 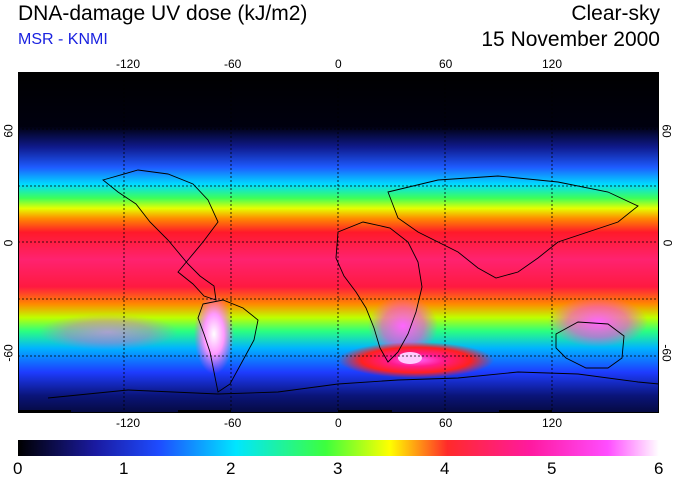 I want to click on colorbar-label: 1, so click(x=124, y=468).